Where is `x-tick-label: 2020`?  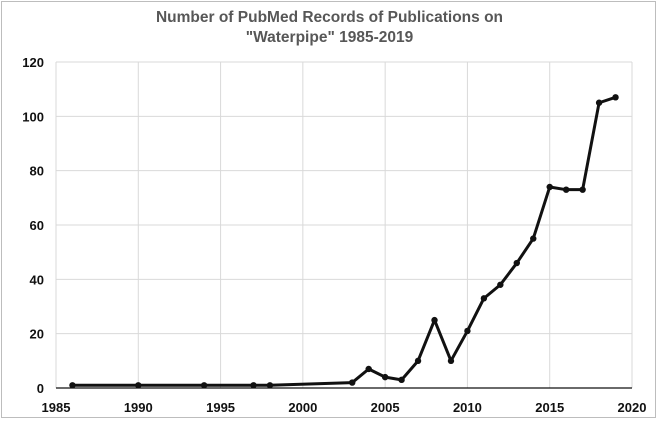 x-tick-label: 2020 is located at coordinates (632, 407).